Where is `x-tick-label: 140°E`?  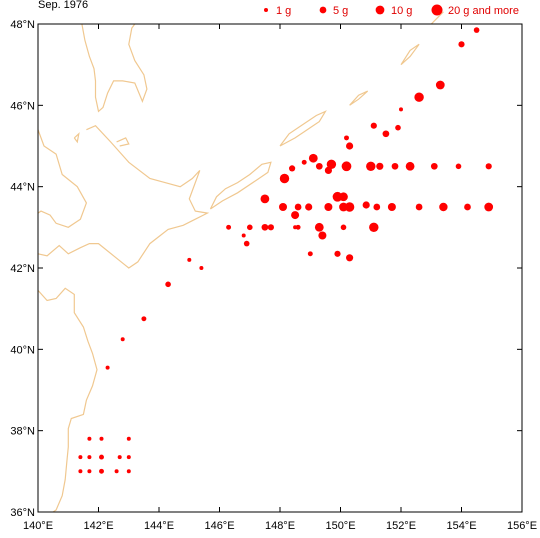 x-tick-label: 140°E is located at coordinates (38, 526).